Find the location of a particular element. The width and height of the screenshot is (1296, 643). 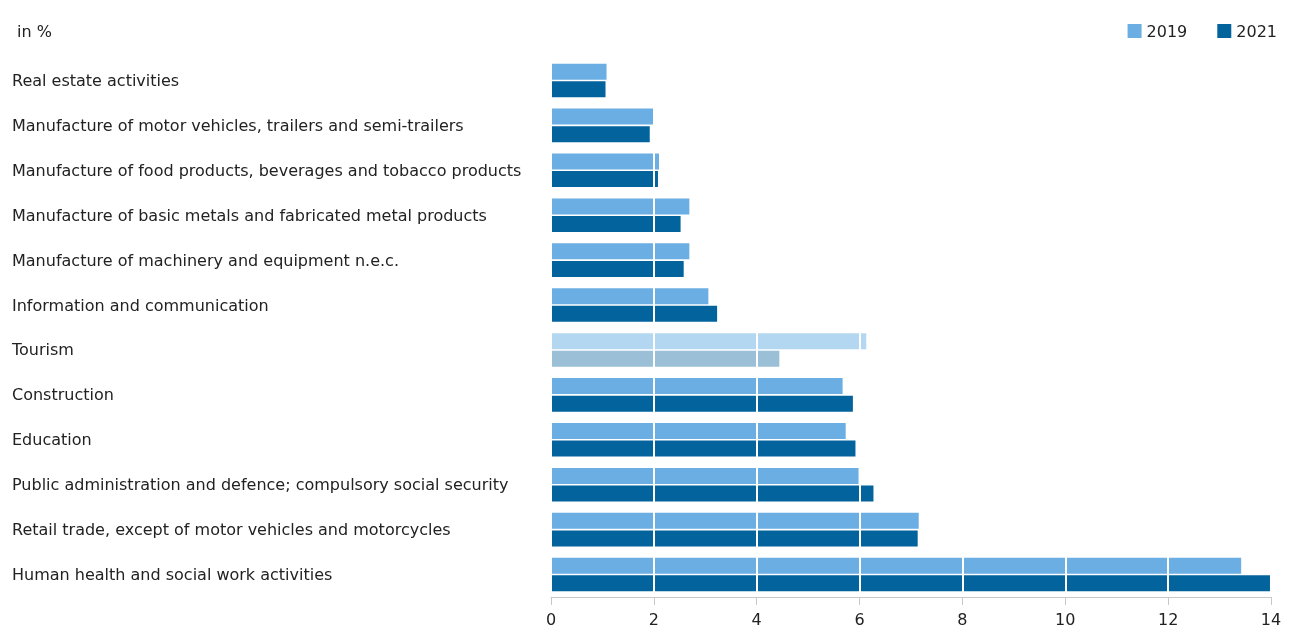

x-tick-label: 0 is located at coordinates (551, 619).